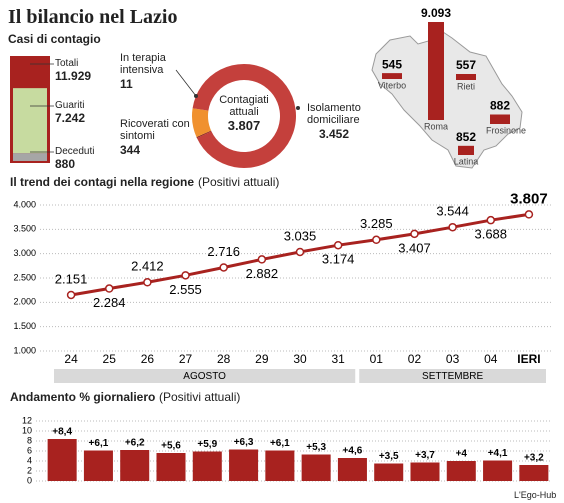 Image resolution: width=564 pixels, height=503 pixels. I want to click on category-label: Guariti, so click(70, 105).